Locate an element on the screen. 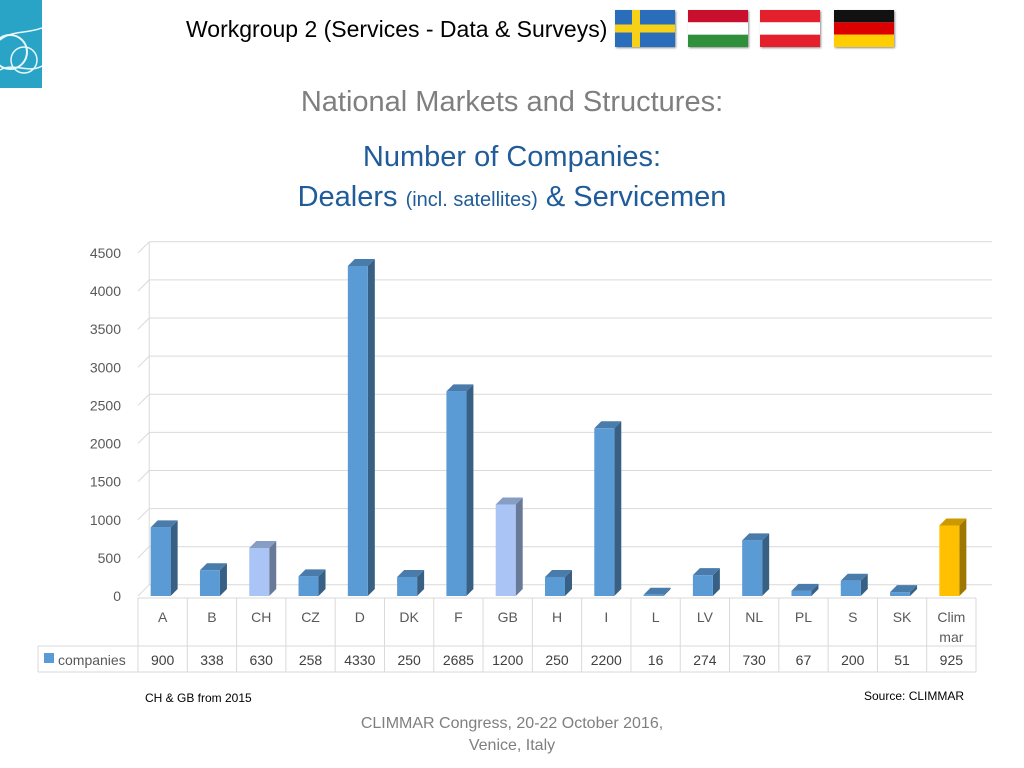  table-value: 67 is located at coordinates (804, 660).